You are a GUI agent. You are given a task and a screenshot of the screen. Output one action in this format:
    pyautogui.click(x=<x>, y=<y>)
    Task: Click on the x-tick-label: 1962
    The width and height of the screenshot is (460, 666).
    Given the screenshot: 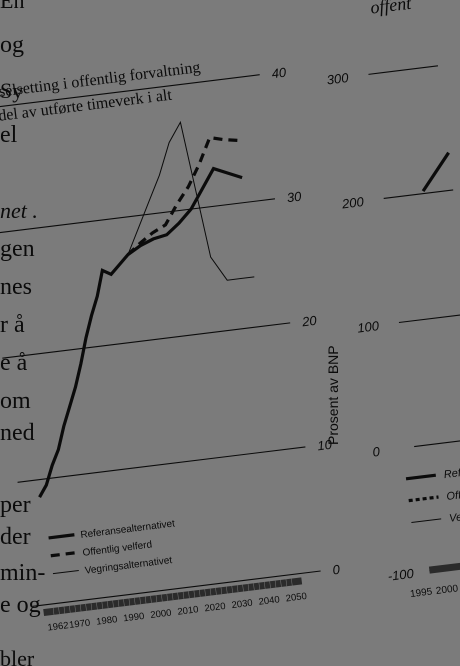 What is the action you would take?
    pyautogui.click(x=58, y=626)
    